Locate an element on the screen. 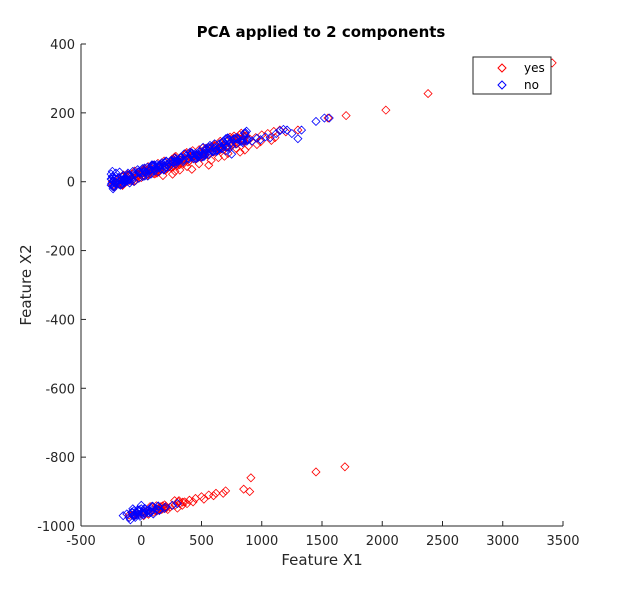  x-tick-label: 1000 is located at coordinates (261, 541).